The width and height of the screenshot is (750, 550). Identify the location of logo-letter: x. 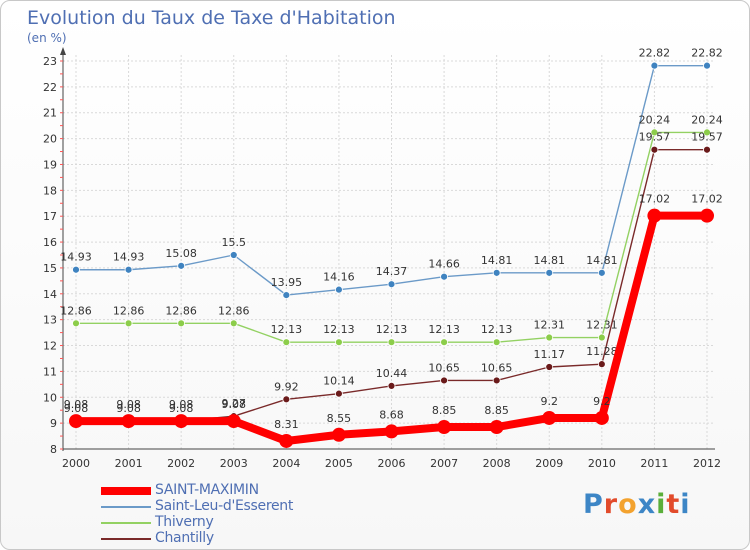
(647, 504).